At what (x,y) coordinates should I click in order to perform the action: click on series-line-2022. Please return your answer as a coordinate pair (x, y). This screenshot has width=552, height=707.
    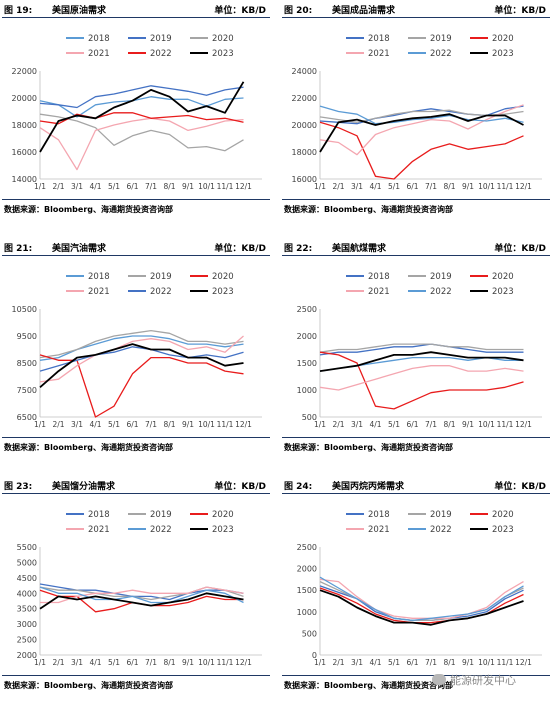
    Looking at the image, I should click on (421, 599).